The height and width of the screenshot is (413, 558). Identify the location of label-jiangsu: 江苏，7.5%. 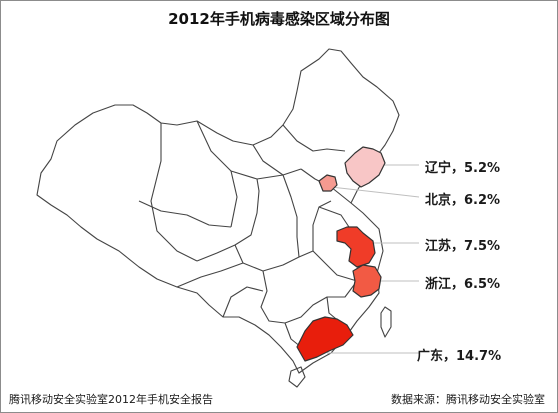
(463, 246).